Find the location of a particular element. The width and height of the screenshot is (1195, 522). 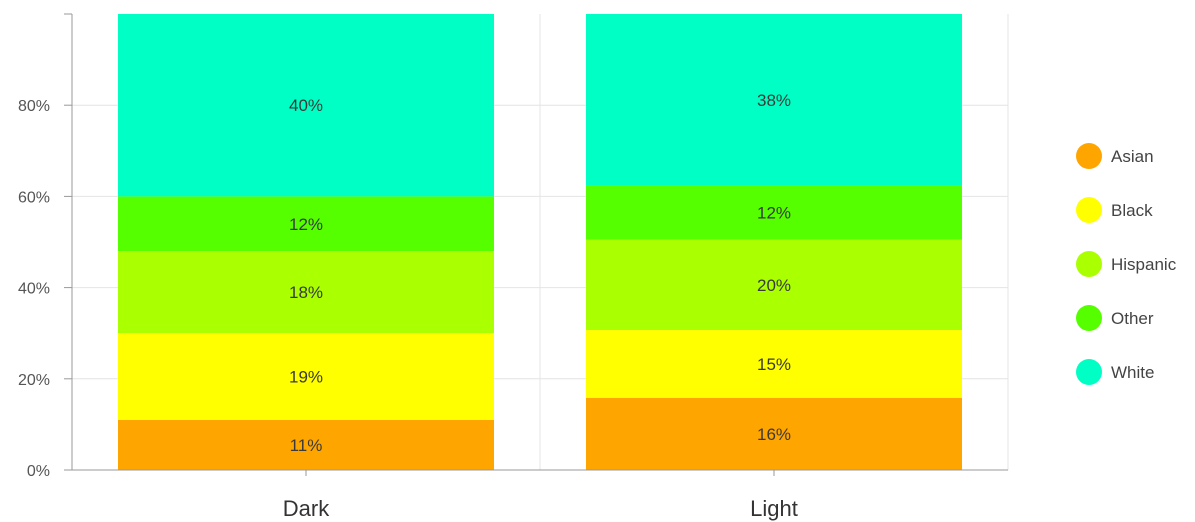

bar-segment-light-hispanic is located at coordinates (774, 285).